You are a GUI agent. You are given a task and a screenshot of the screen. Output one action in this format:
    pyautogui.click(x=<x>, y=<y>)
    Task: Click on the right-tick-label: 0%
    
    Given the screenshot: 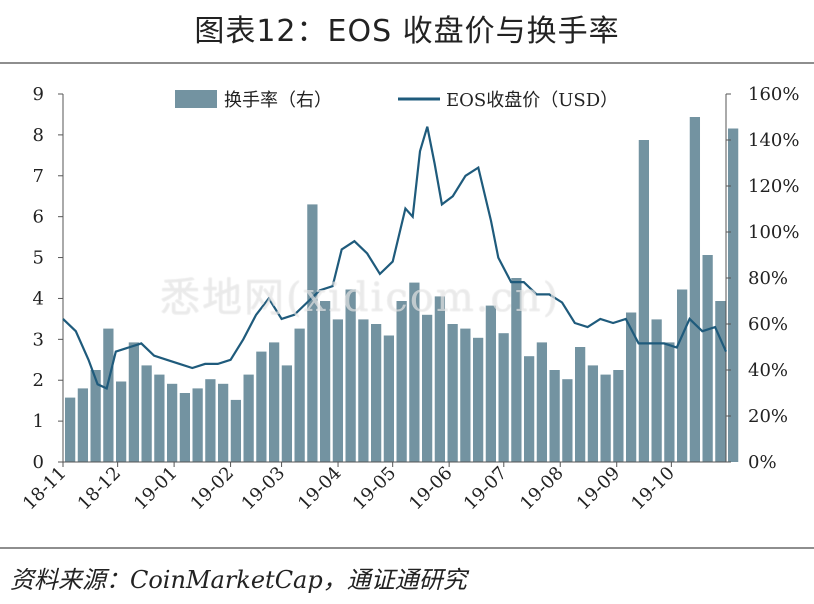 What is the action you would take?
    pyautogui.click(x=762, y=462)
    